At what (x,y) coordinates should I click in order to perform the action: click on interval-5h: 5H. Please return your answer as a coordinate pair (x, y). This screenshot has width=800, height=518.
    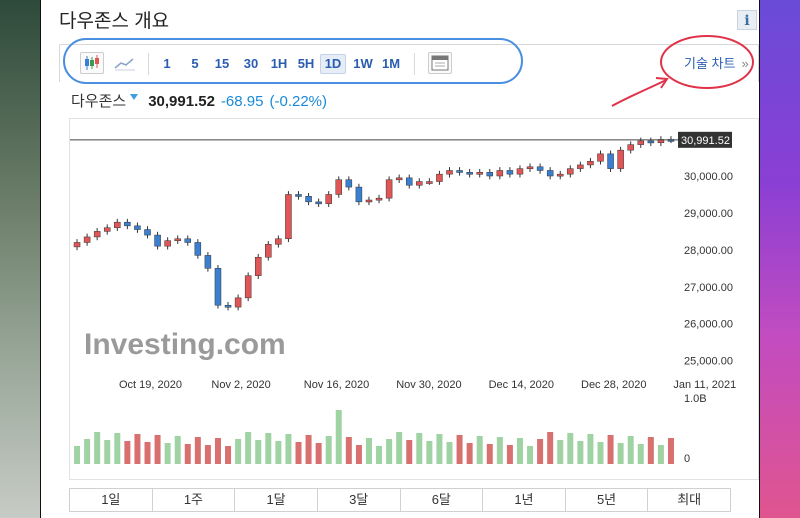
    Looking at the image, I should click on (306, 63).